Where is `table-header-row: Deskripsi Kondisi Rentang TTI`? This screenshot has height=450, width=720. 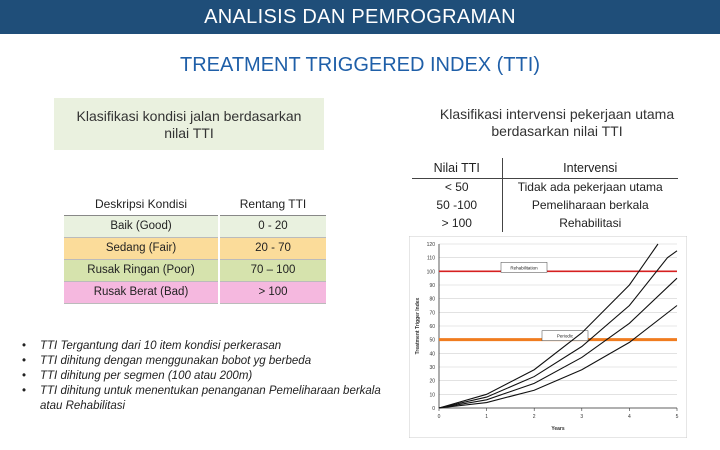
table-header-row: Deskripsi Kondisi Rentang TTI is located at coordinates (195, 204).